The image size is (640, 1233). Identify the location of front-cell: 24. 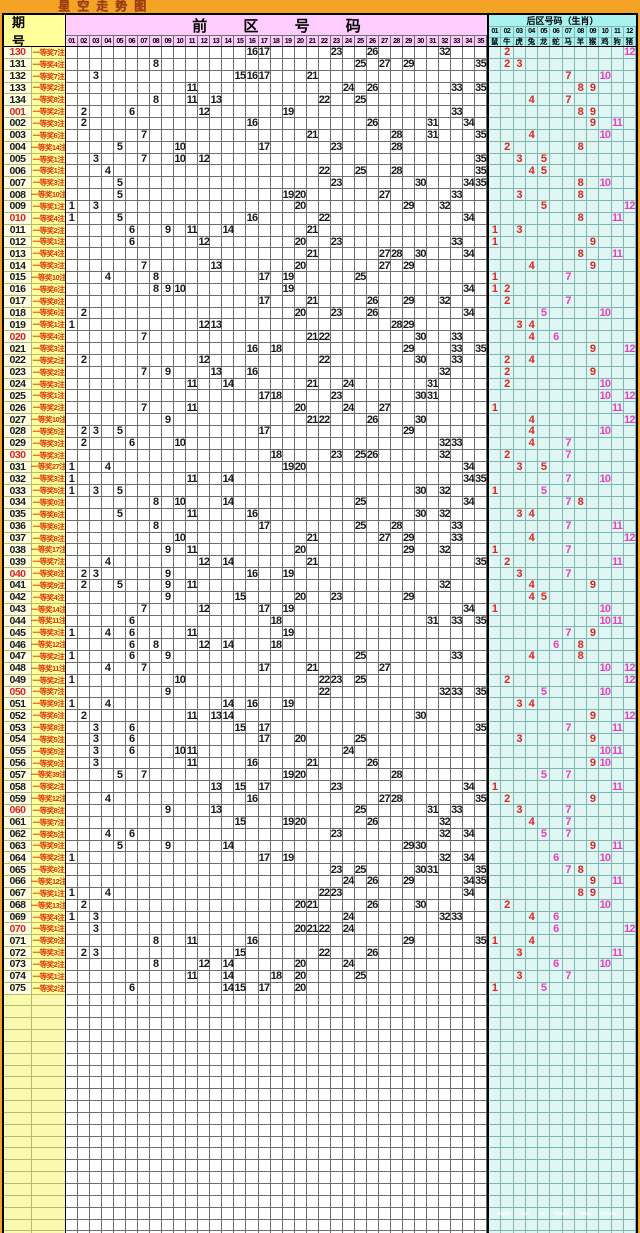
(348, 88).